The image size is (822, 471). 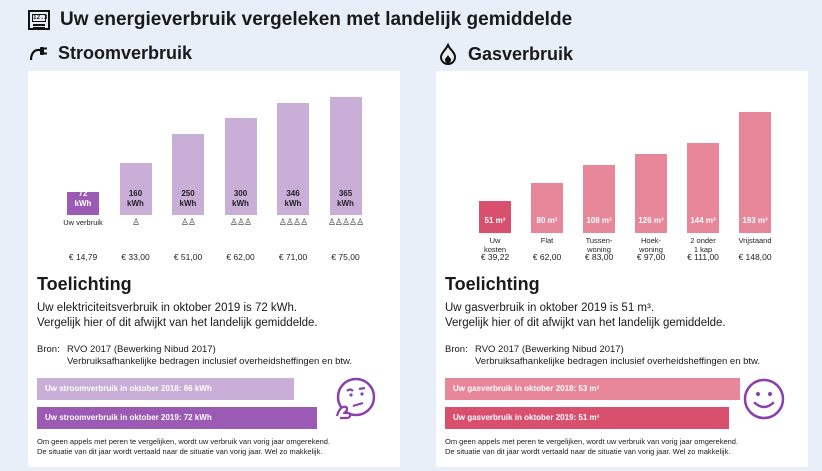 What do you see at coordinates (355, 398) in the screenshot?
I see `thinking-face-icon` at bounding box center [355, 398].